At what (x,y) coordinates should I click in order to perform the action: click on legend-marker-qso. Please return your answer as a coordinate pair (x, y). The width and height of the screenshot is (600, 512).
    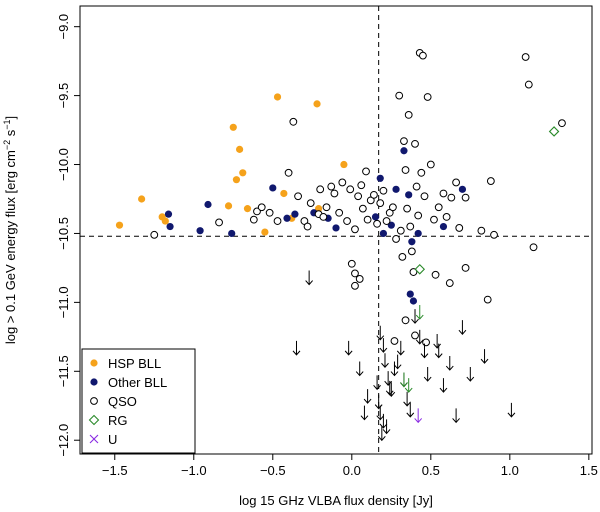
    Looking at the image, I should click on (94, 401).